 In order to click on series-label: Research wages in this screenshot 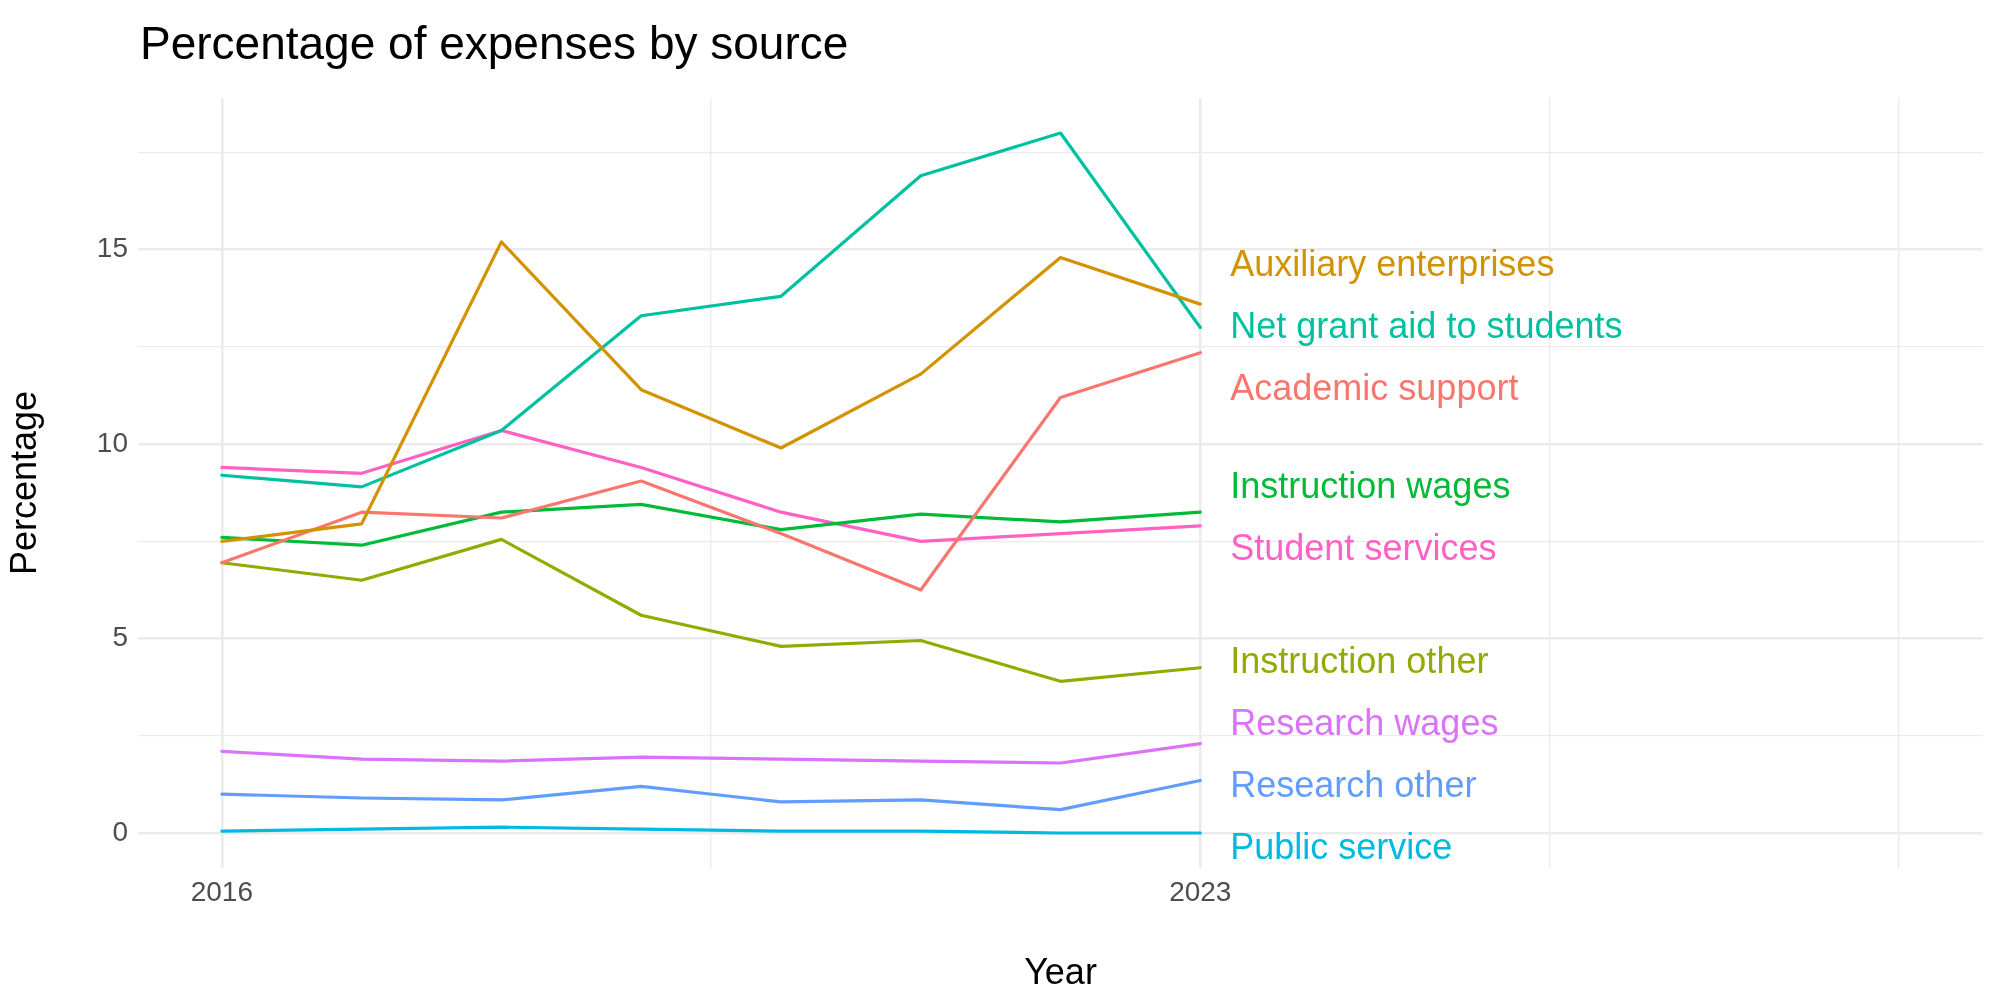, I will do `click(1364, 723)`.